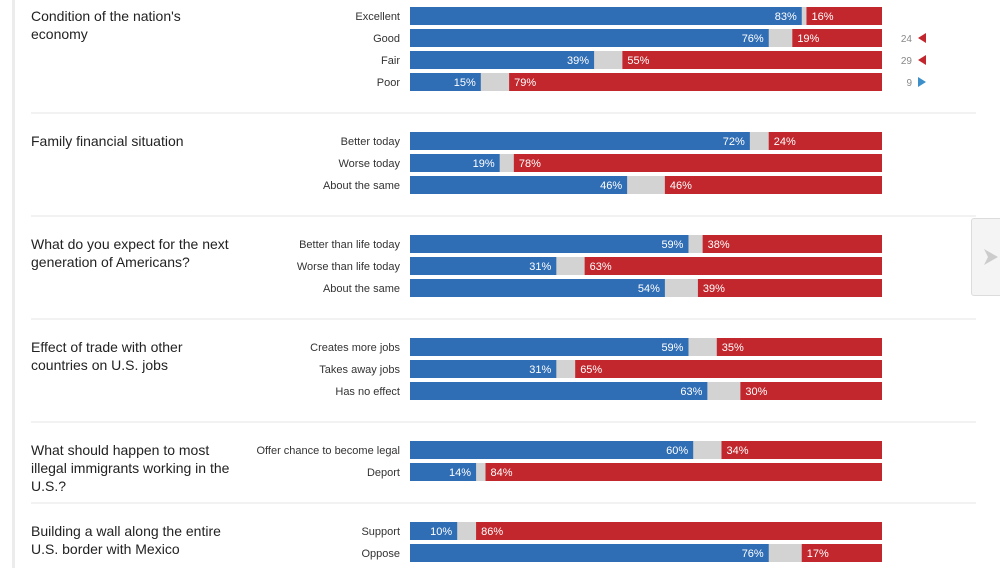 The height and width of the screenshot is (568, 1000). I want to click on row-label: About the same, so click(361, 186).